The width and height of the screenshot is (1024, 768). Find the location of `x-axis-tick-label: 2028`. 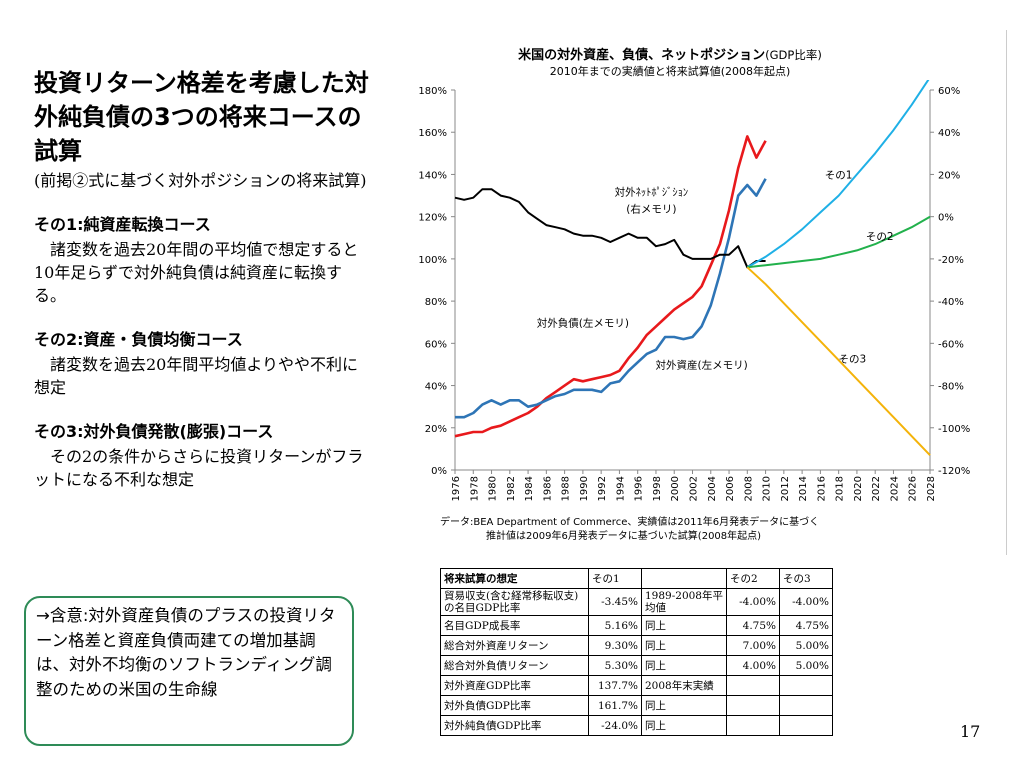

x-axis-tick-label: 2028 is located at coordinates (931, 488).